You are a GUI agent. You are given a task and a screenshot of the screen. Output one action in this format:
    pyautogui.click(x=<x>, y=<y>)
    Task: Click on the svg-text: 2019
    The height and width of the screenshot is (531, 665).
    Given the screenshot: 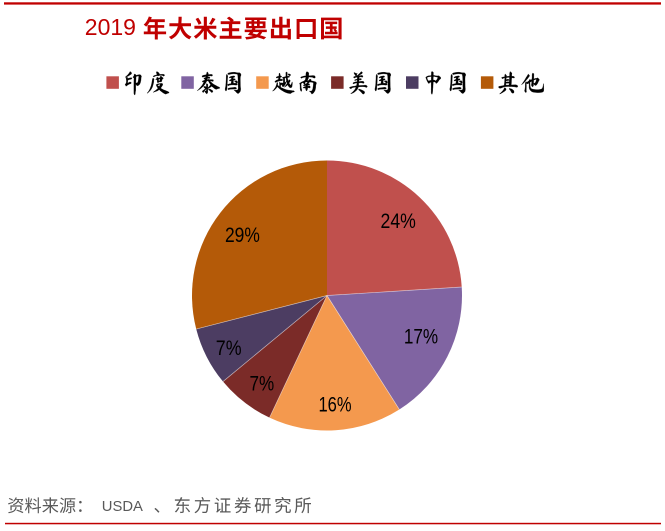 What is the action you would take?
    pyautogui.click(x=110, y=27)
    